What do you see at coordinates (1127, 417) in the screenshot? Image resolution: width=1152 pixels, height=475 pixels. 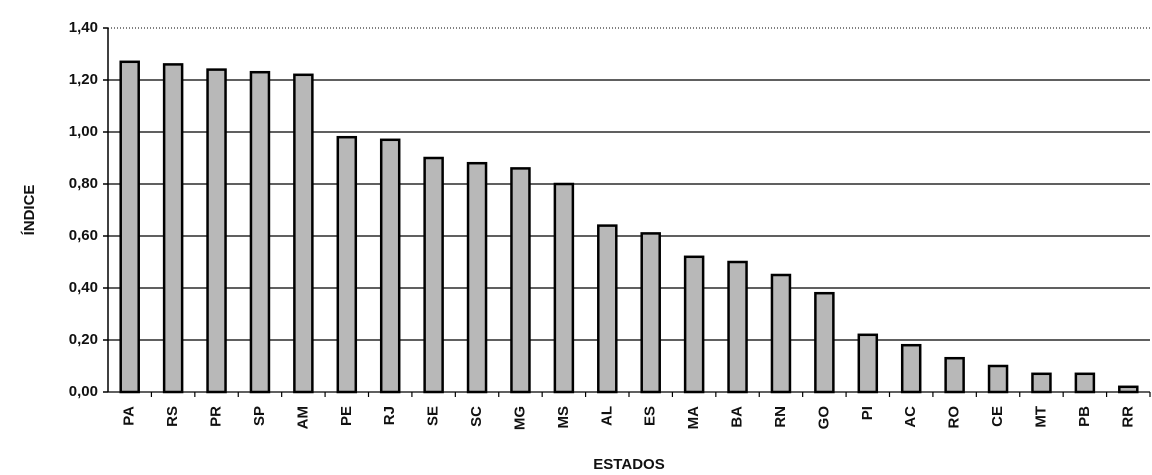 I see `x-tick-label: RR` at bounding box center [1127, 417].